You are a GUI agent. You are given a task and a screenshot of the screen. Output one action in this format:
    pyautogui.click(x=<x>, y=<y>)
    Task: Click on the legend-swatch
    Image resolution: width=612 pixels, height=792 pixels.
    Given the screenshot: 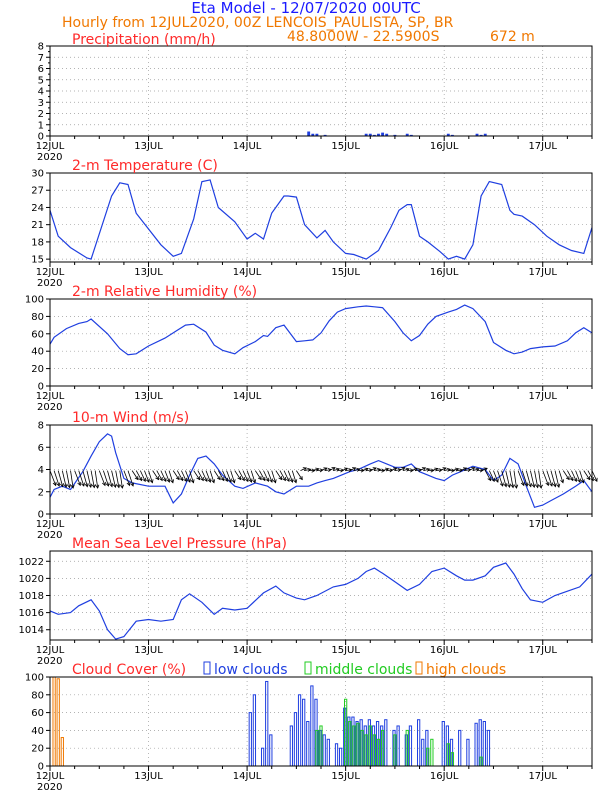 What is the action you would take?
    pyautogui.click(x=419, y=668)
    